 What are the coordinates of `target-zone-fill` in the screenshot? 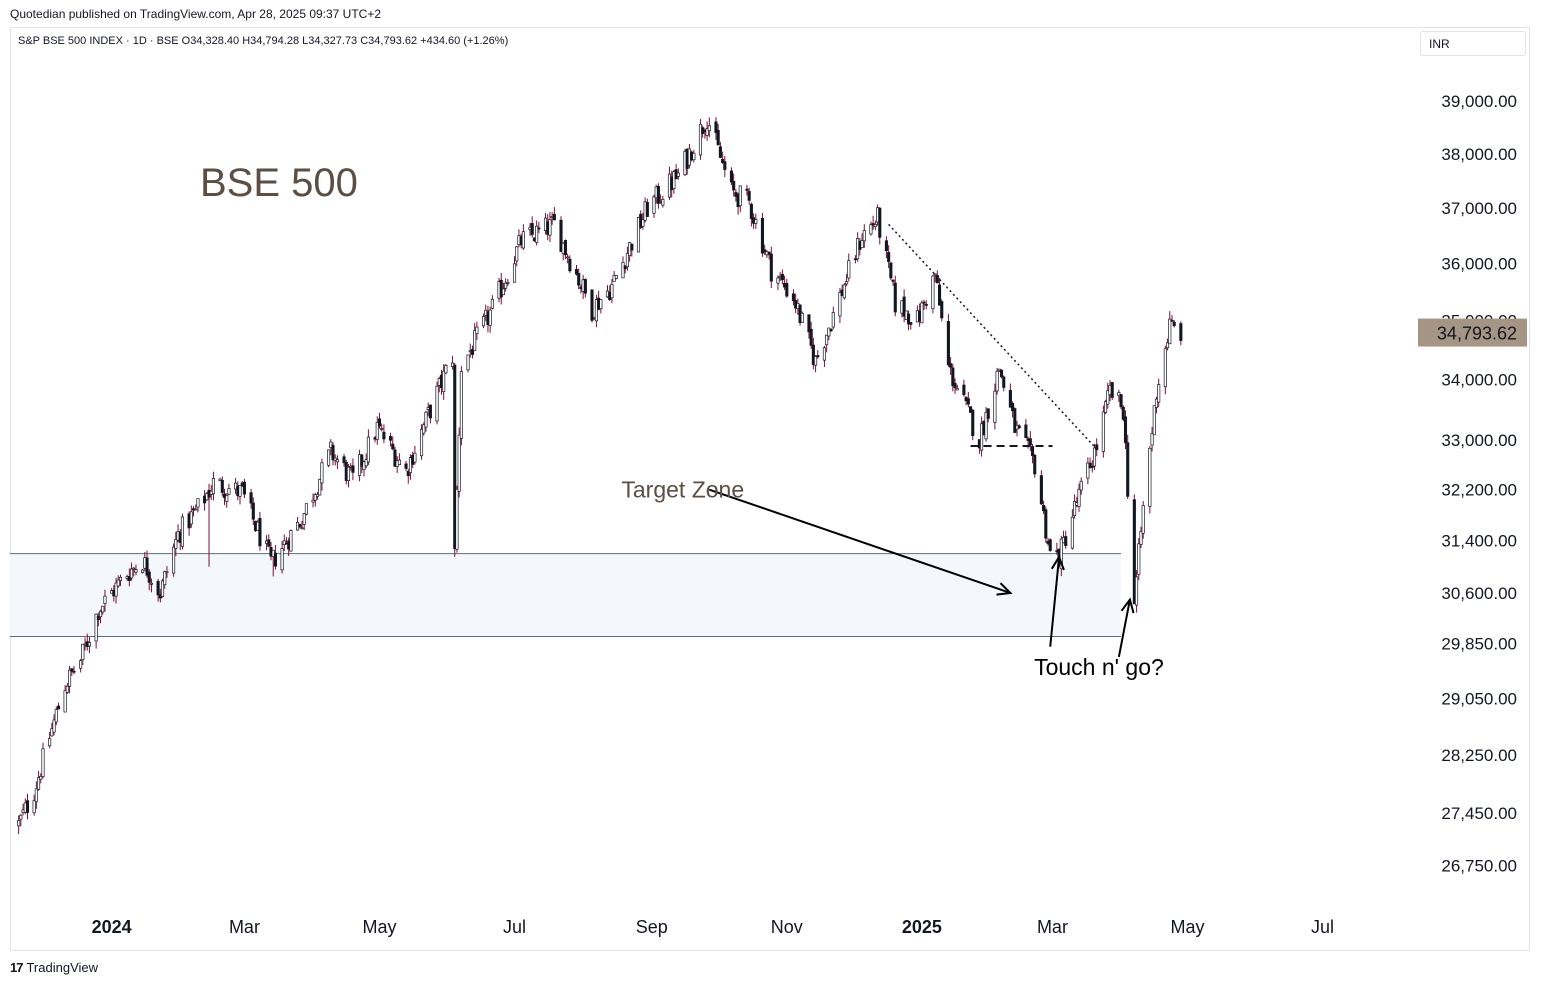 It's located at (566, 595).